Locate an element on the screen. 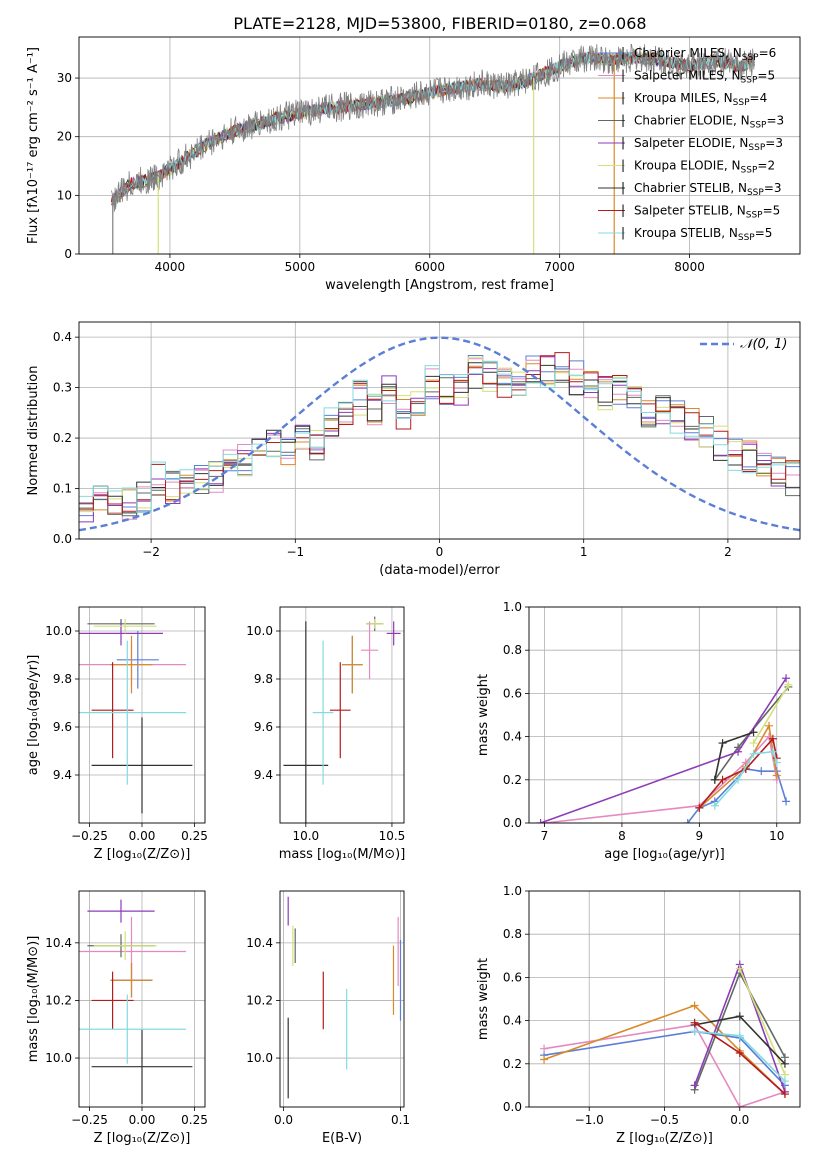 This screenshot has width=819, height=1170. spectrum-ytick-label: 30 is located at coordinates (64, 78).